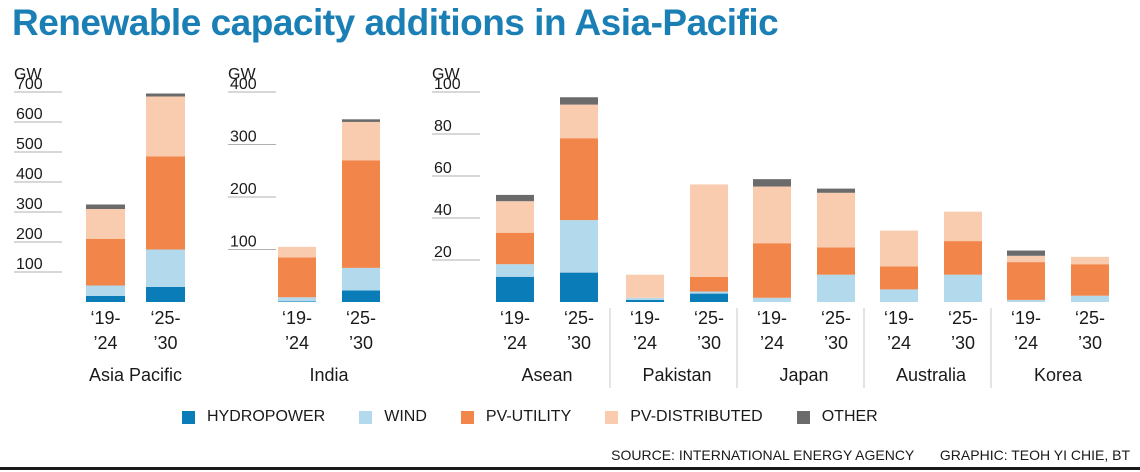 The height and width of the screenshot is (472, 1140). Describe the element at coordinates (29, 234) in the screenshot. I see `y-tick-label-asia-pacific: 200` at that location.